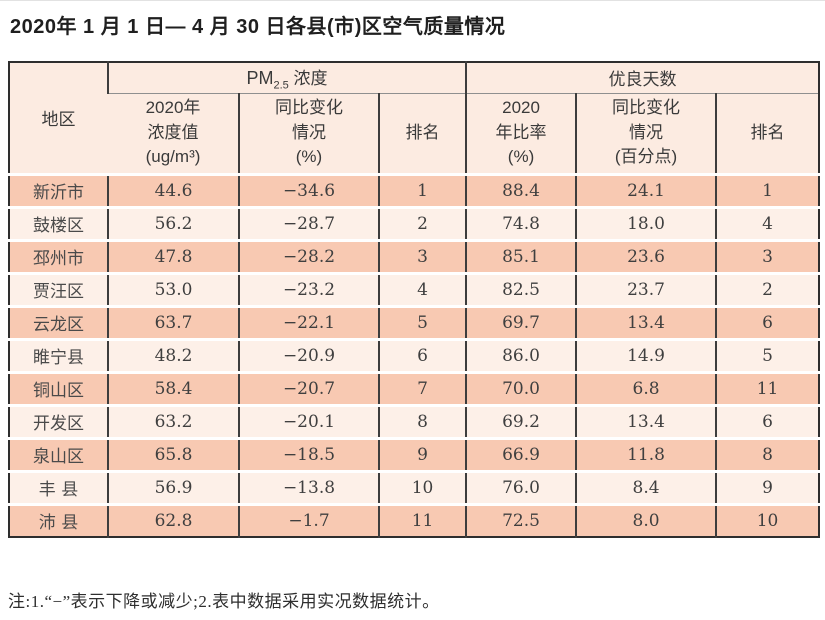 The height and width of the screenshot is (620, 825). What do you see at coordinates (646, 255) in the screenshot?
I see `rate-change-cell: 23.6` at bounding box center [646, 255].